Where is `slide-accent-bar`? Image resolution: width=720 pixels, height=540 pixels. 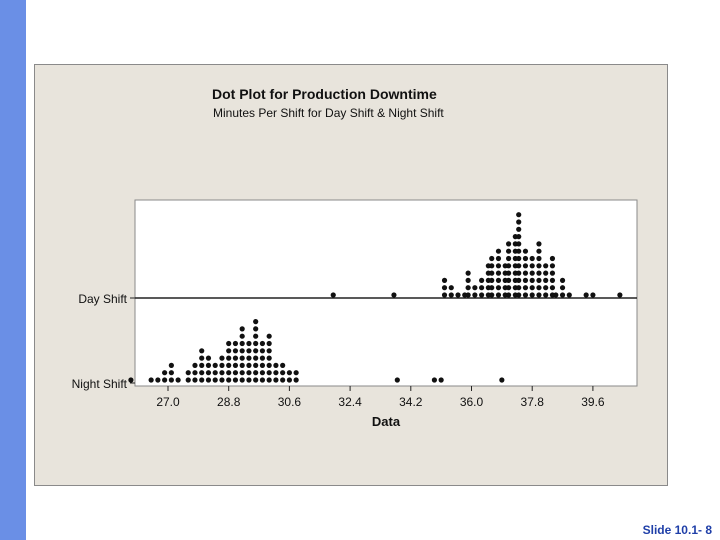 slide-accent-bar is located at coordinates (13, 270).